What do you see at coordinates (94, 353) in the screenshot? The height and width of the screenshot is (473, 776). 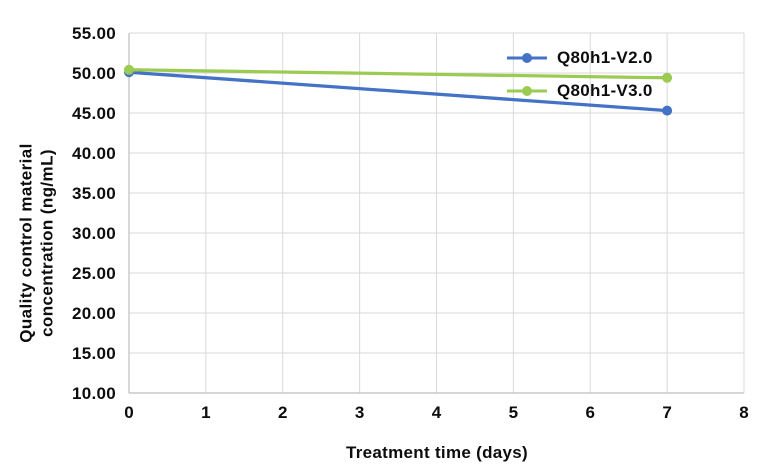 I see `y-tick-label: 15.00` at bounding box center [94, 353].